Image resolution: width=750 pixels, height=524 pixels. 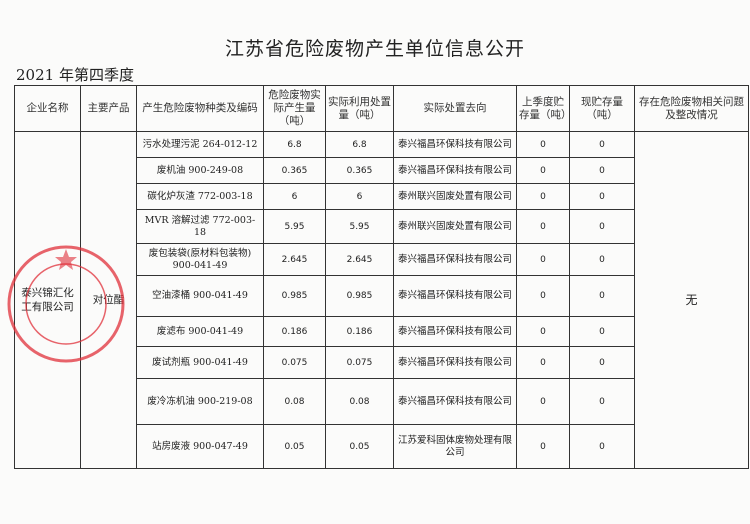 I want to click on waste-type-cell: 空油漆桶 900-041-49, so click(x=200, y=296).